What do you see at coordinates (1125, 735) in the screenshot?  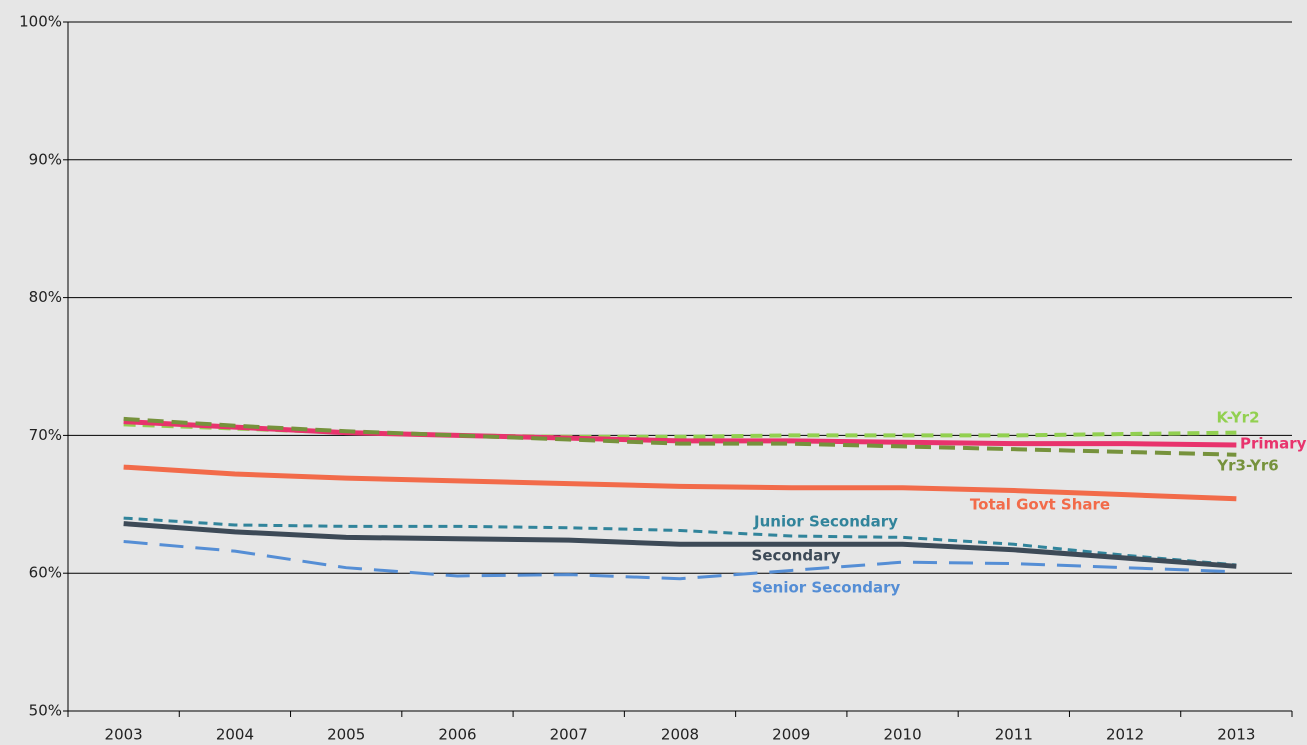 I see `x-tick-label: 2012` at bounding box center [1125, 735].